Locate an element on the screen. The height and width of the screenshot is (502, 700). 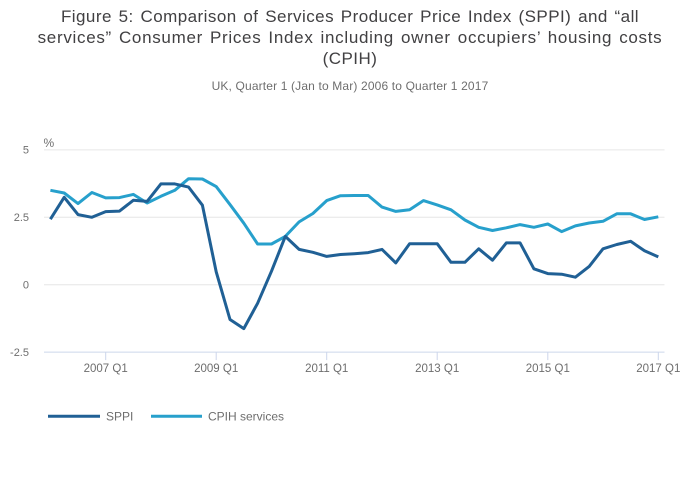
svg-text: 2009 Q1 is located at coordinates (216, 369).